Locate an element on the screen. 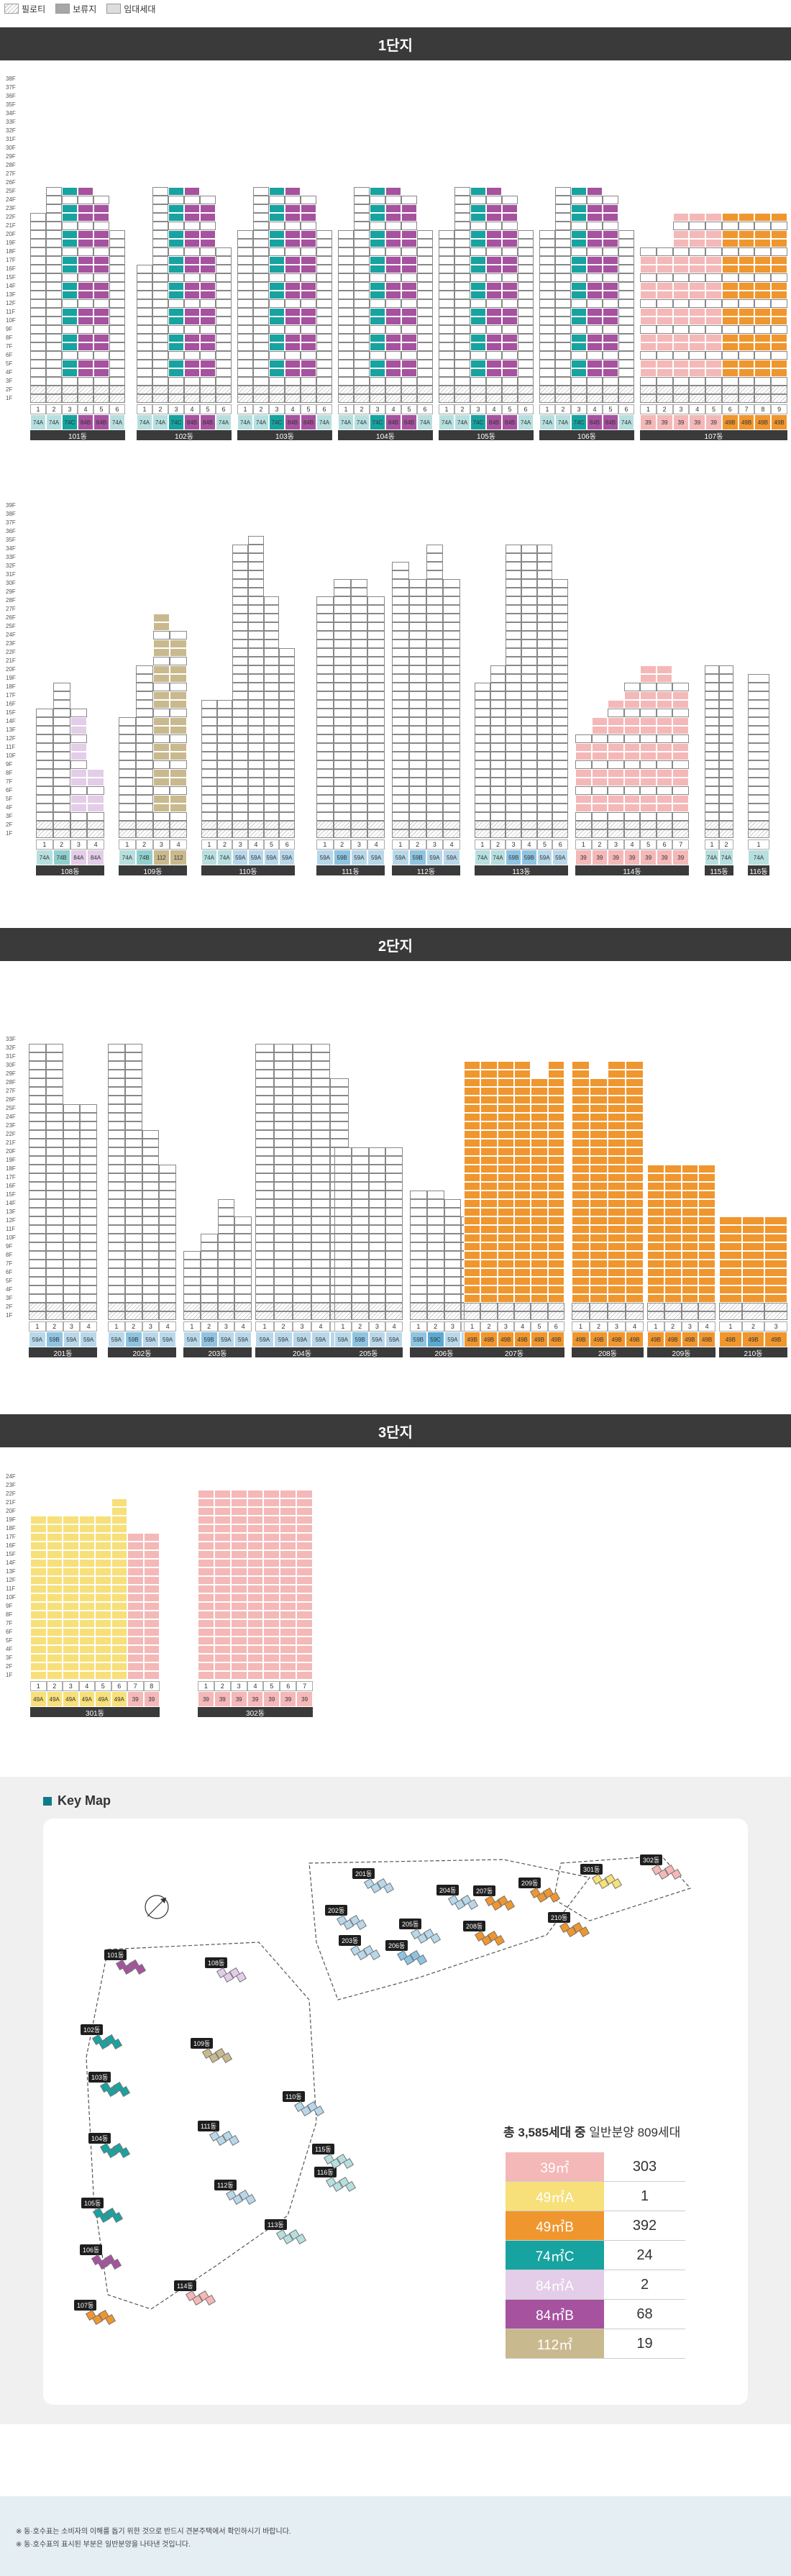  map-label-113동: 113동 is located at coordinates (276, 2224).